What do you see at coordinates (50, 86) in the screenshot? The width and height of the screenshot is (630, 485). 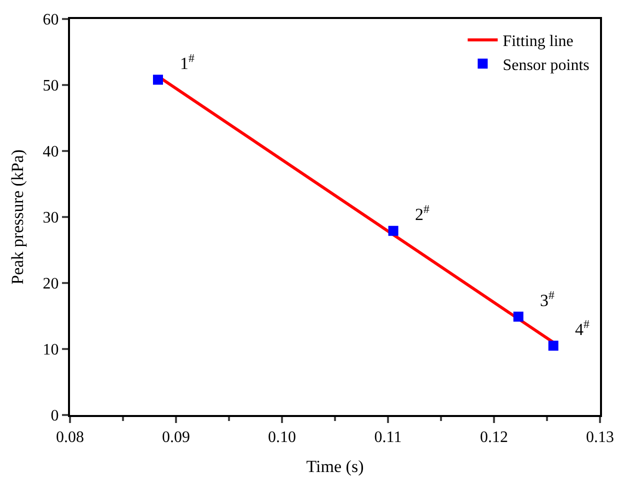 I see `y-tick-label: 50` at bounding box center [50, 86].